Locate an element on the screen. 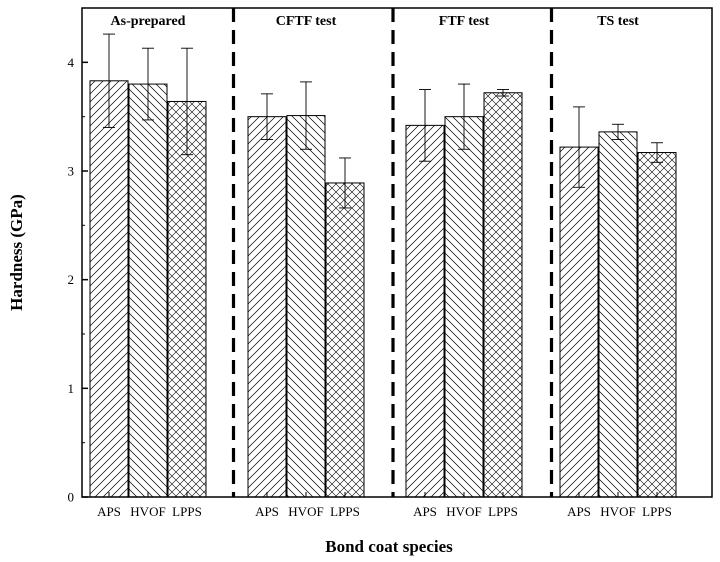 The image size is (720, 562). y-axis-title: Hardness (GPa) is located at coordinates (16, 252).